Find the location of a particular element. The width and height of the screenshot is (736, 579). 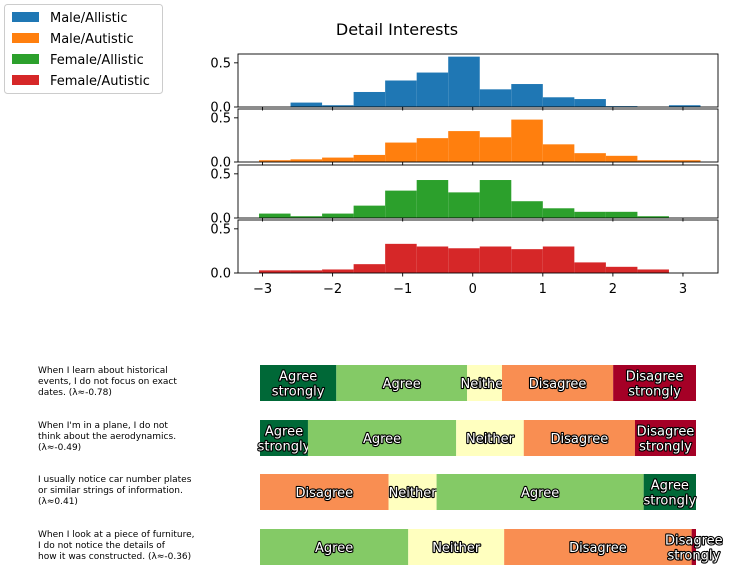

legend-label-female-allistic: Female/Allistic is located at coordinates (97, 60).